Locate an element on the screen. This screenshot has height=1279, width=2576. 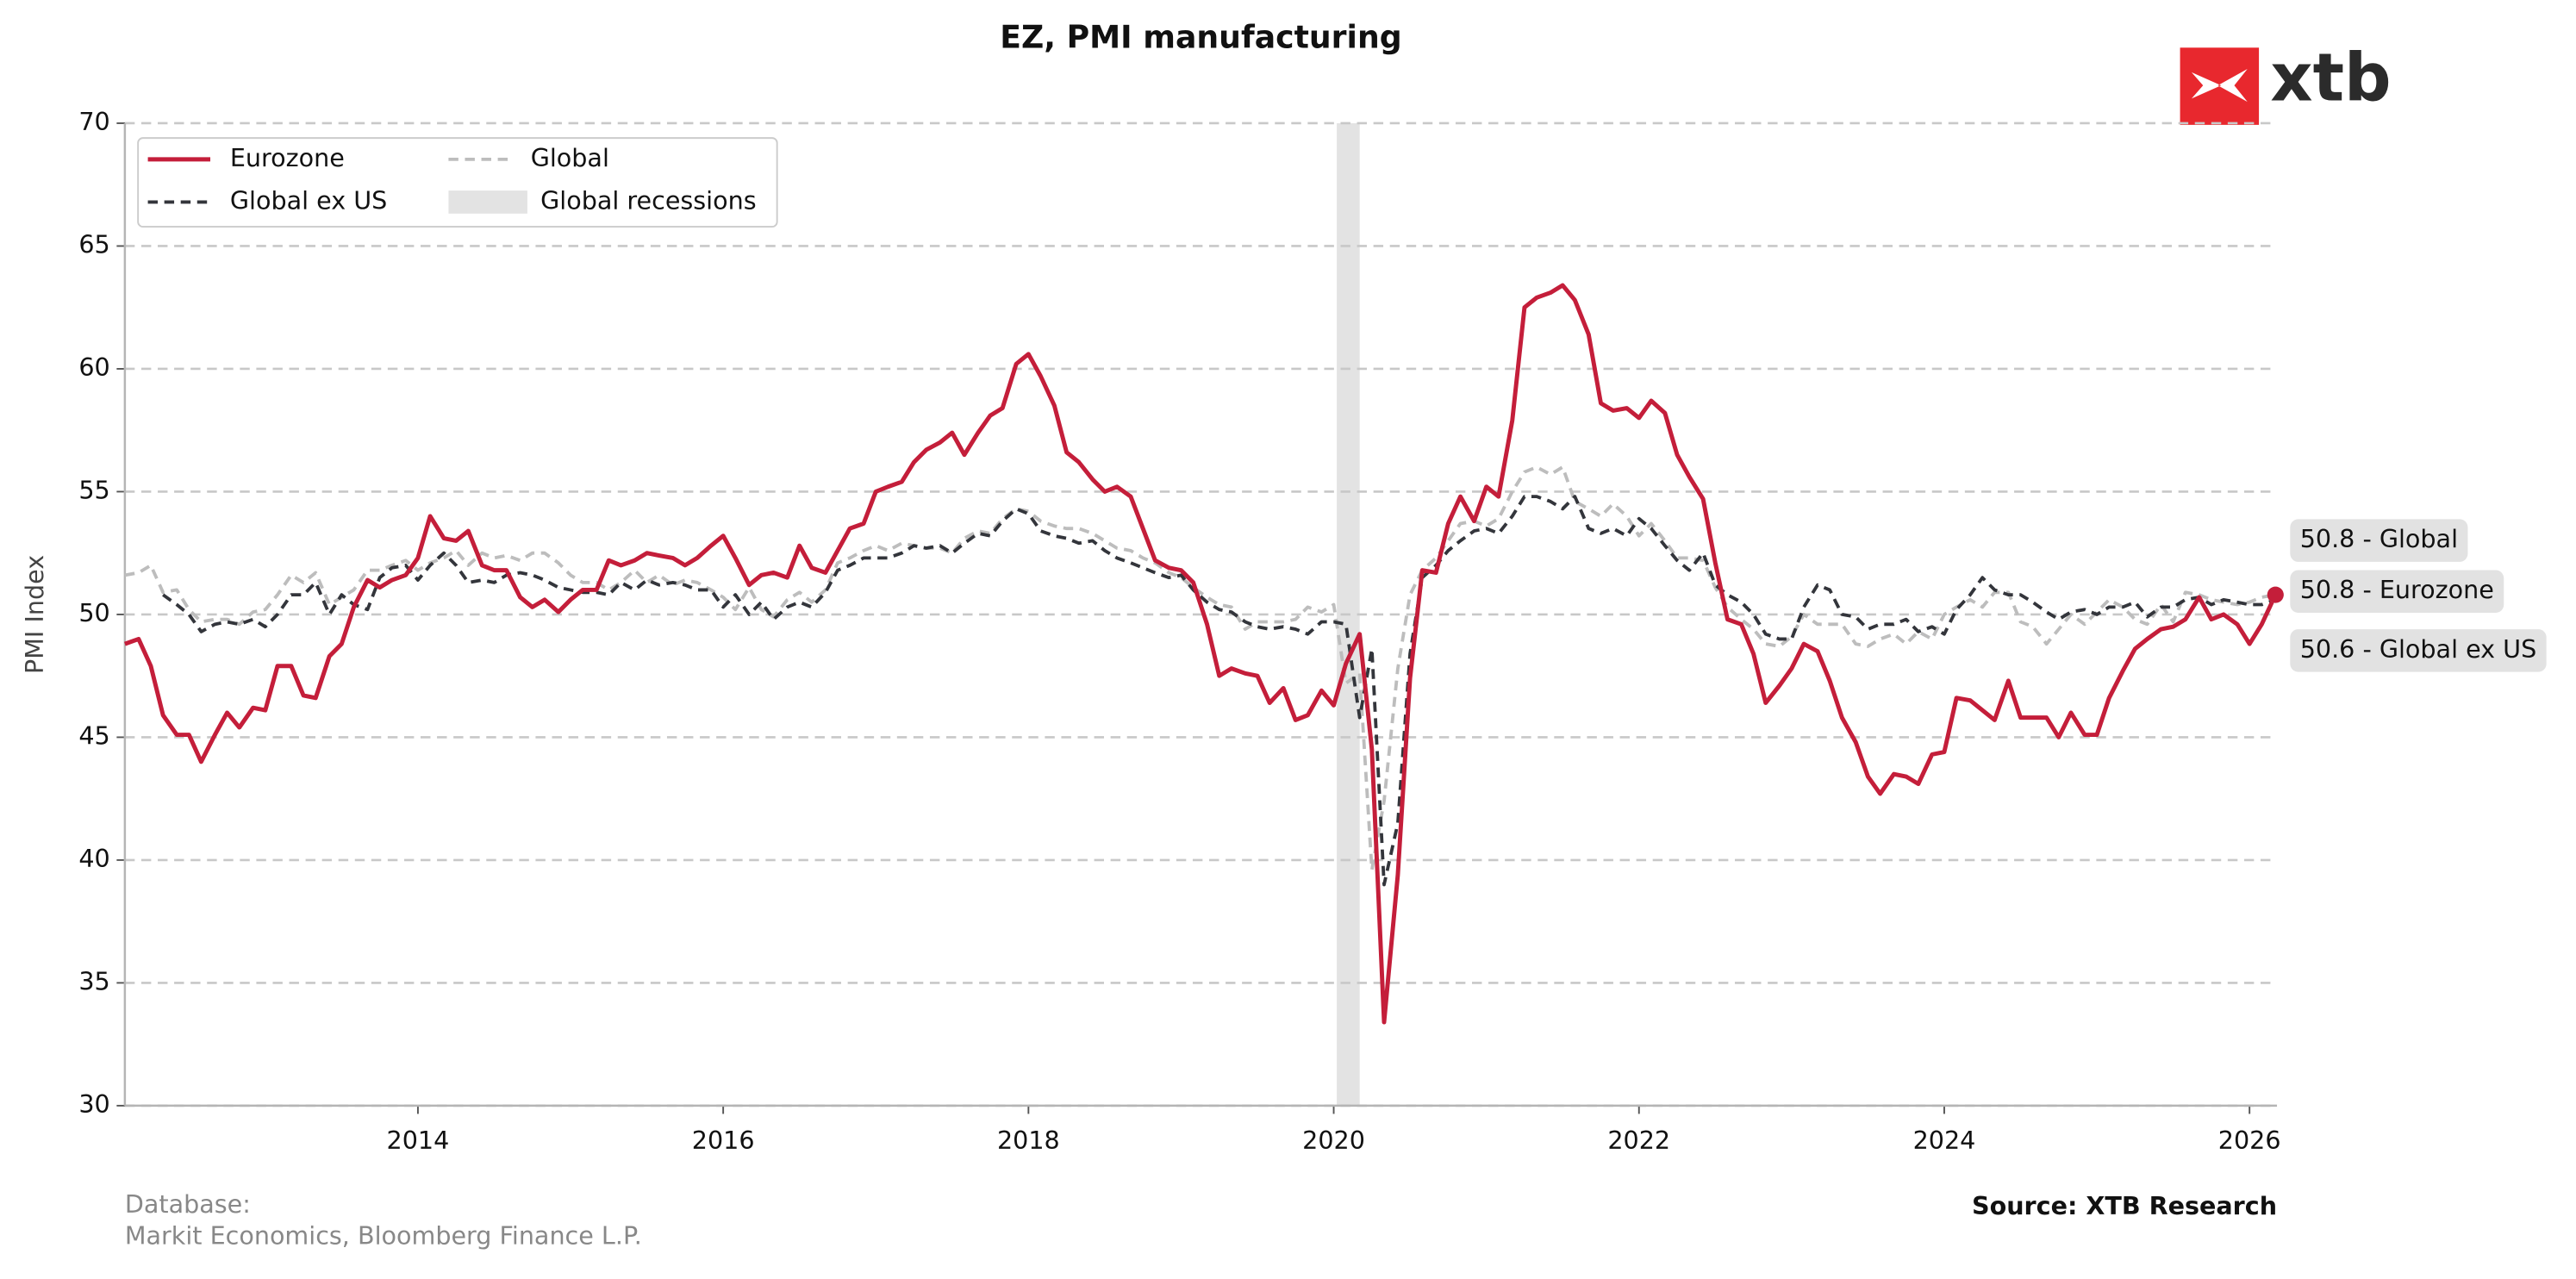
legend-label: Eurozone is located at coordinates (287, 157).